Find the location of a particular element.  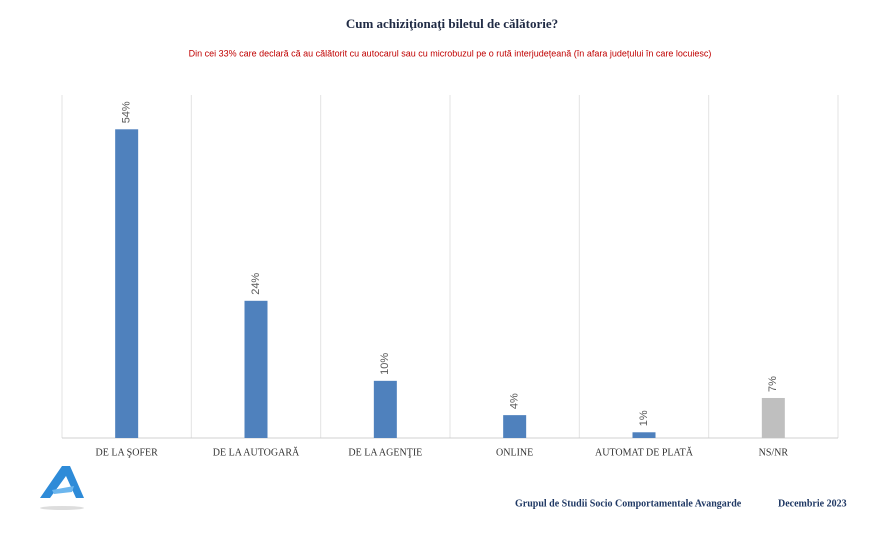

chart-title: Cum achiziţionaţi biletul de călătorie? is located at coordinates (452, 23).